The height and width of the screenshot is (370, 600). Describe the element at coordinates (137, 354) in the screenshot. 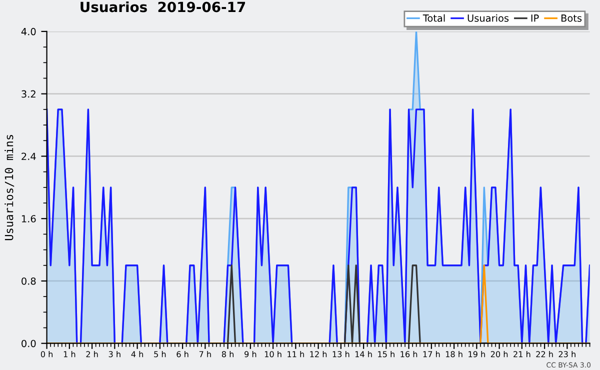

I see `x-tick-label: 4 h` at that location.